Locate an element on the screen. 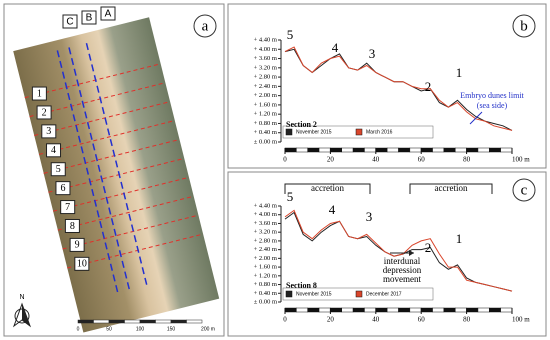 The width and height of the screenshot is (550, 340). note-arrow is located at coordinates (476, 118).